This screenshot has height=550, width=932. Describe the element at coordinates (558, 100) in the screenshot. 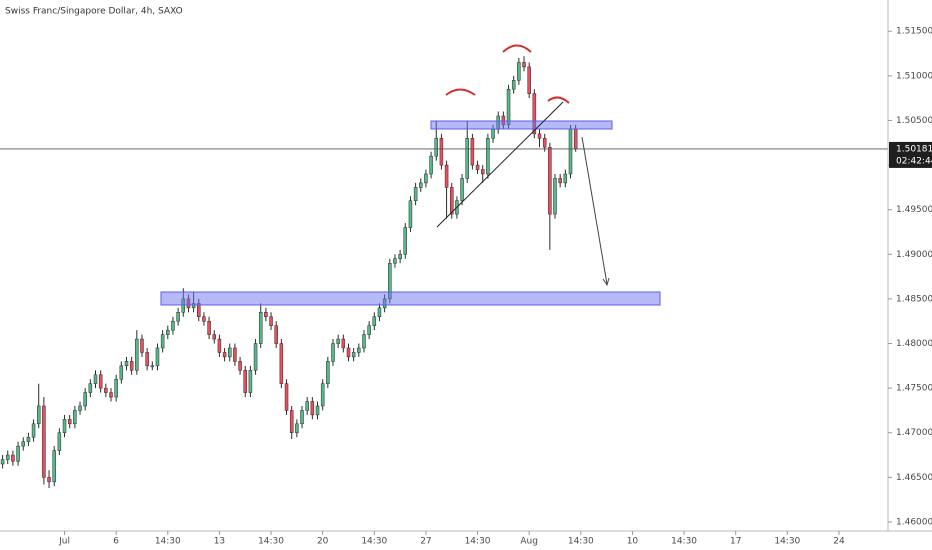

I see `right-shoulder` at that location.